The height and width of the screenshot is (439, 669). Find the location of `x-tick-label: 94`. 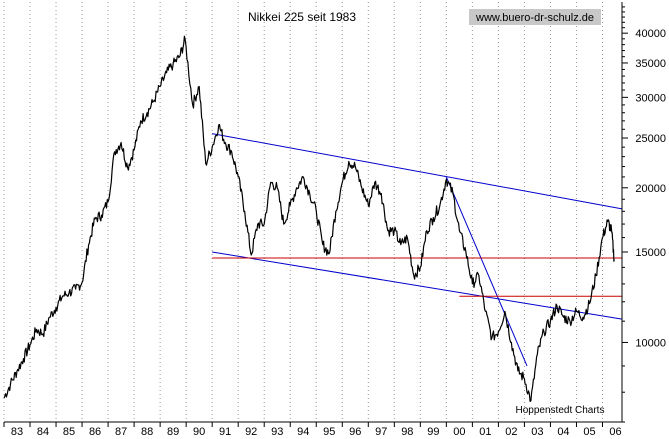

x-tick-label: 94 is located at coordinates (303, 432).